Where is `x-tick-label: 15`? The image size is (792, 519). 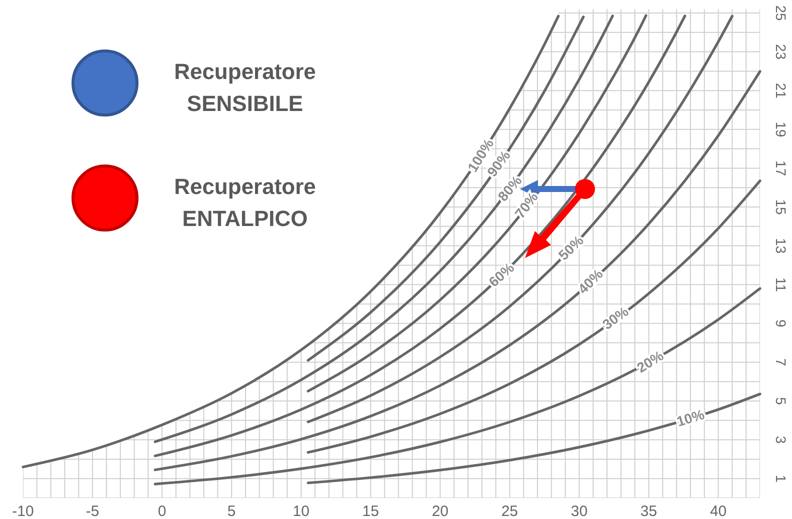
x-tick-label: 15 is located at coordinates (370, 511).